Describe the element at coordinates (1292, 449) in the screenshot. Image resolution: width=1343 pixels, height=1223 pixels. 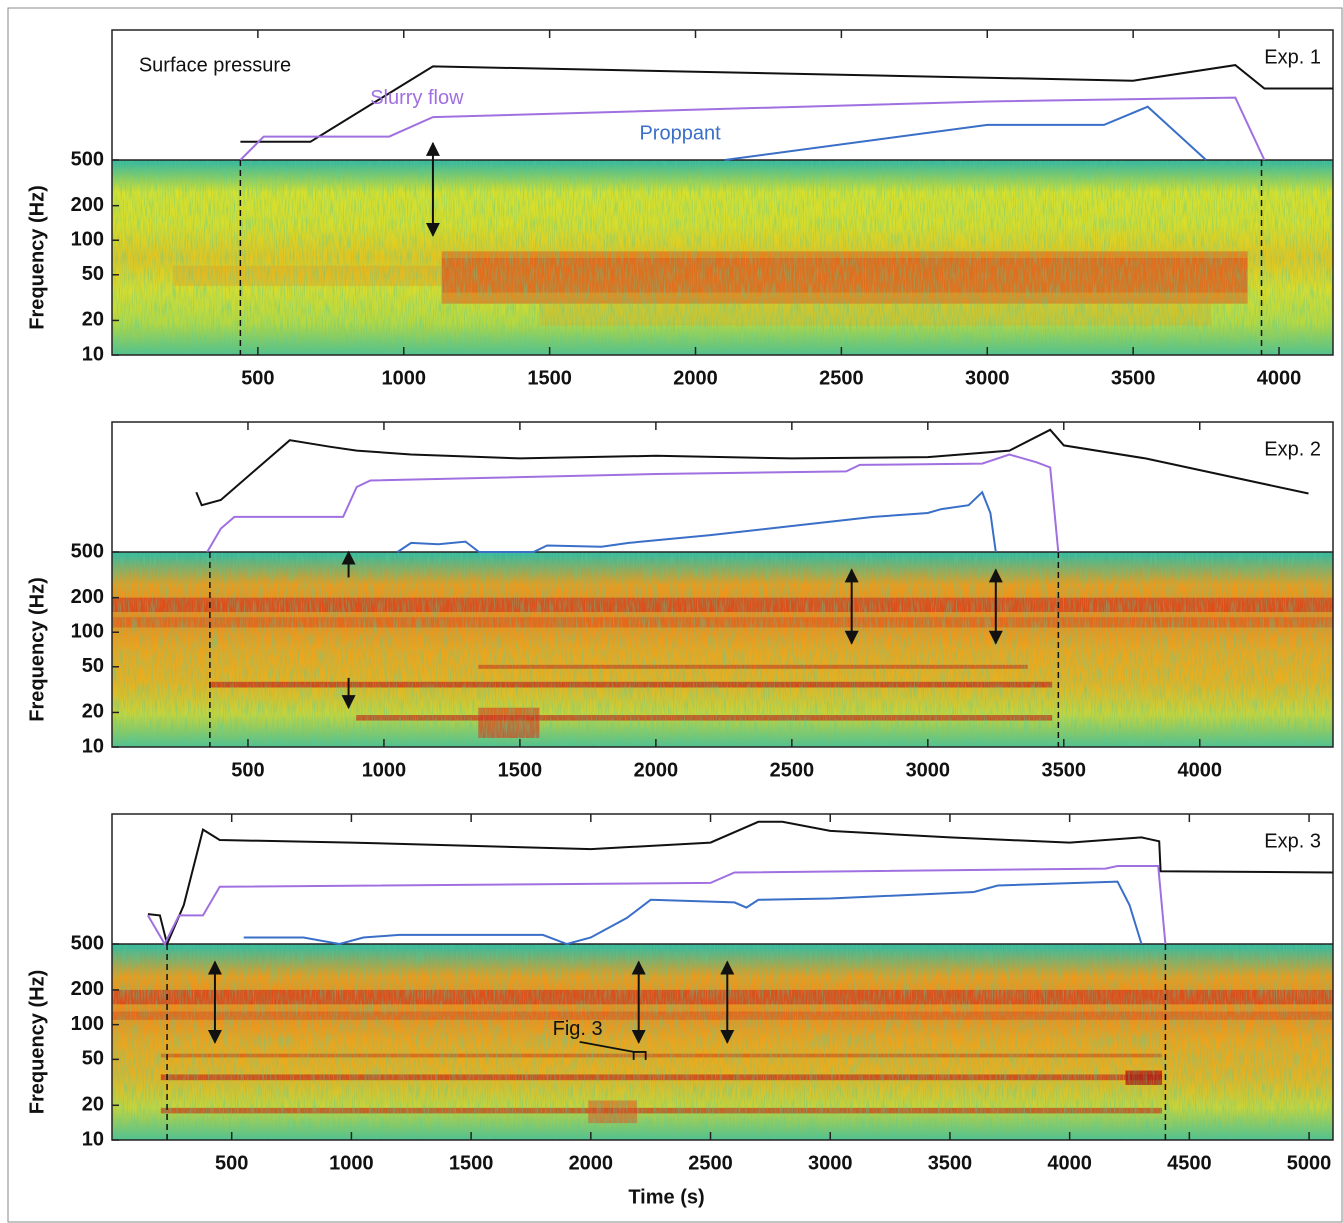
I see `panel-label: Exp. 2` at that location.